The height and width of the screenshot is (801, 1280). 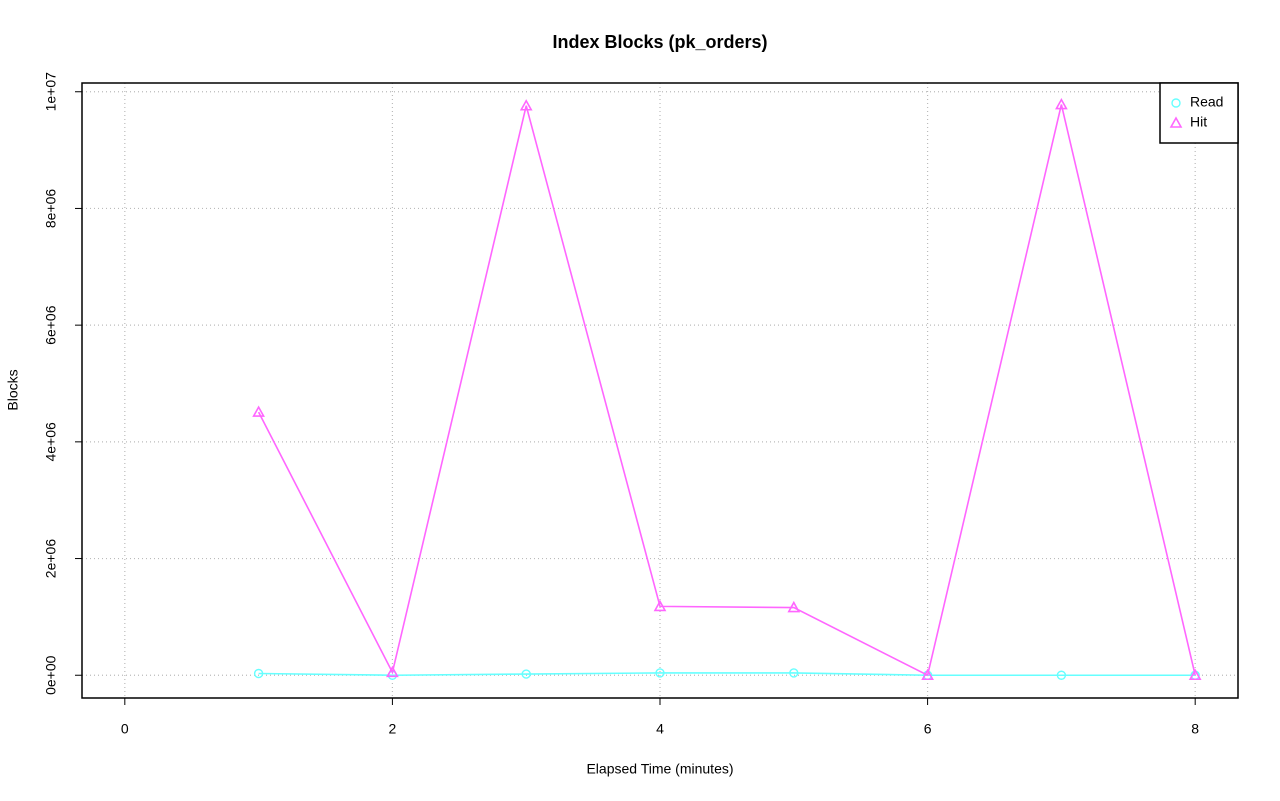 What do you see at coordinates (125, 729) in the screenshot?
I see `x-tick-label: 0` at bounding box center [125, 729].